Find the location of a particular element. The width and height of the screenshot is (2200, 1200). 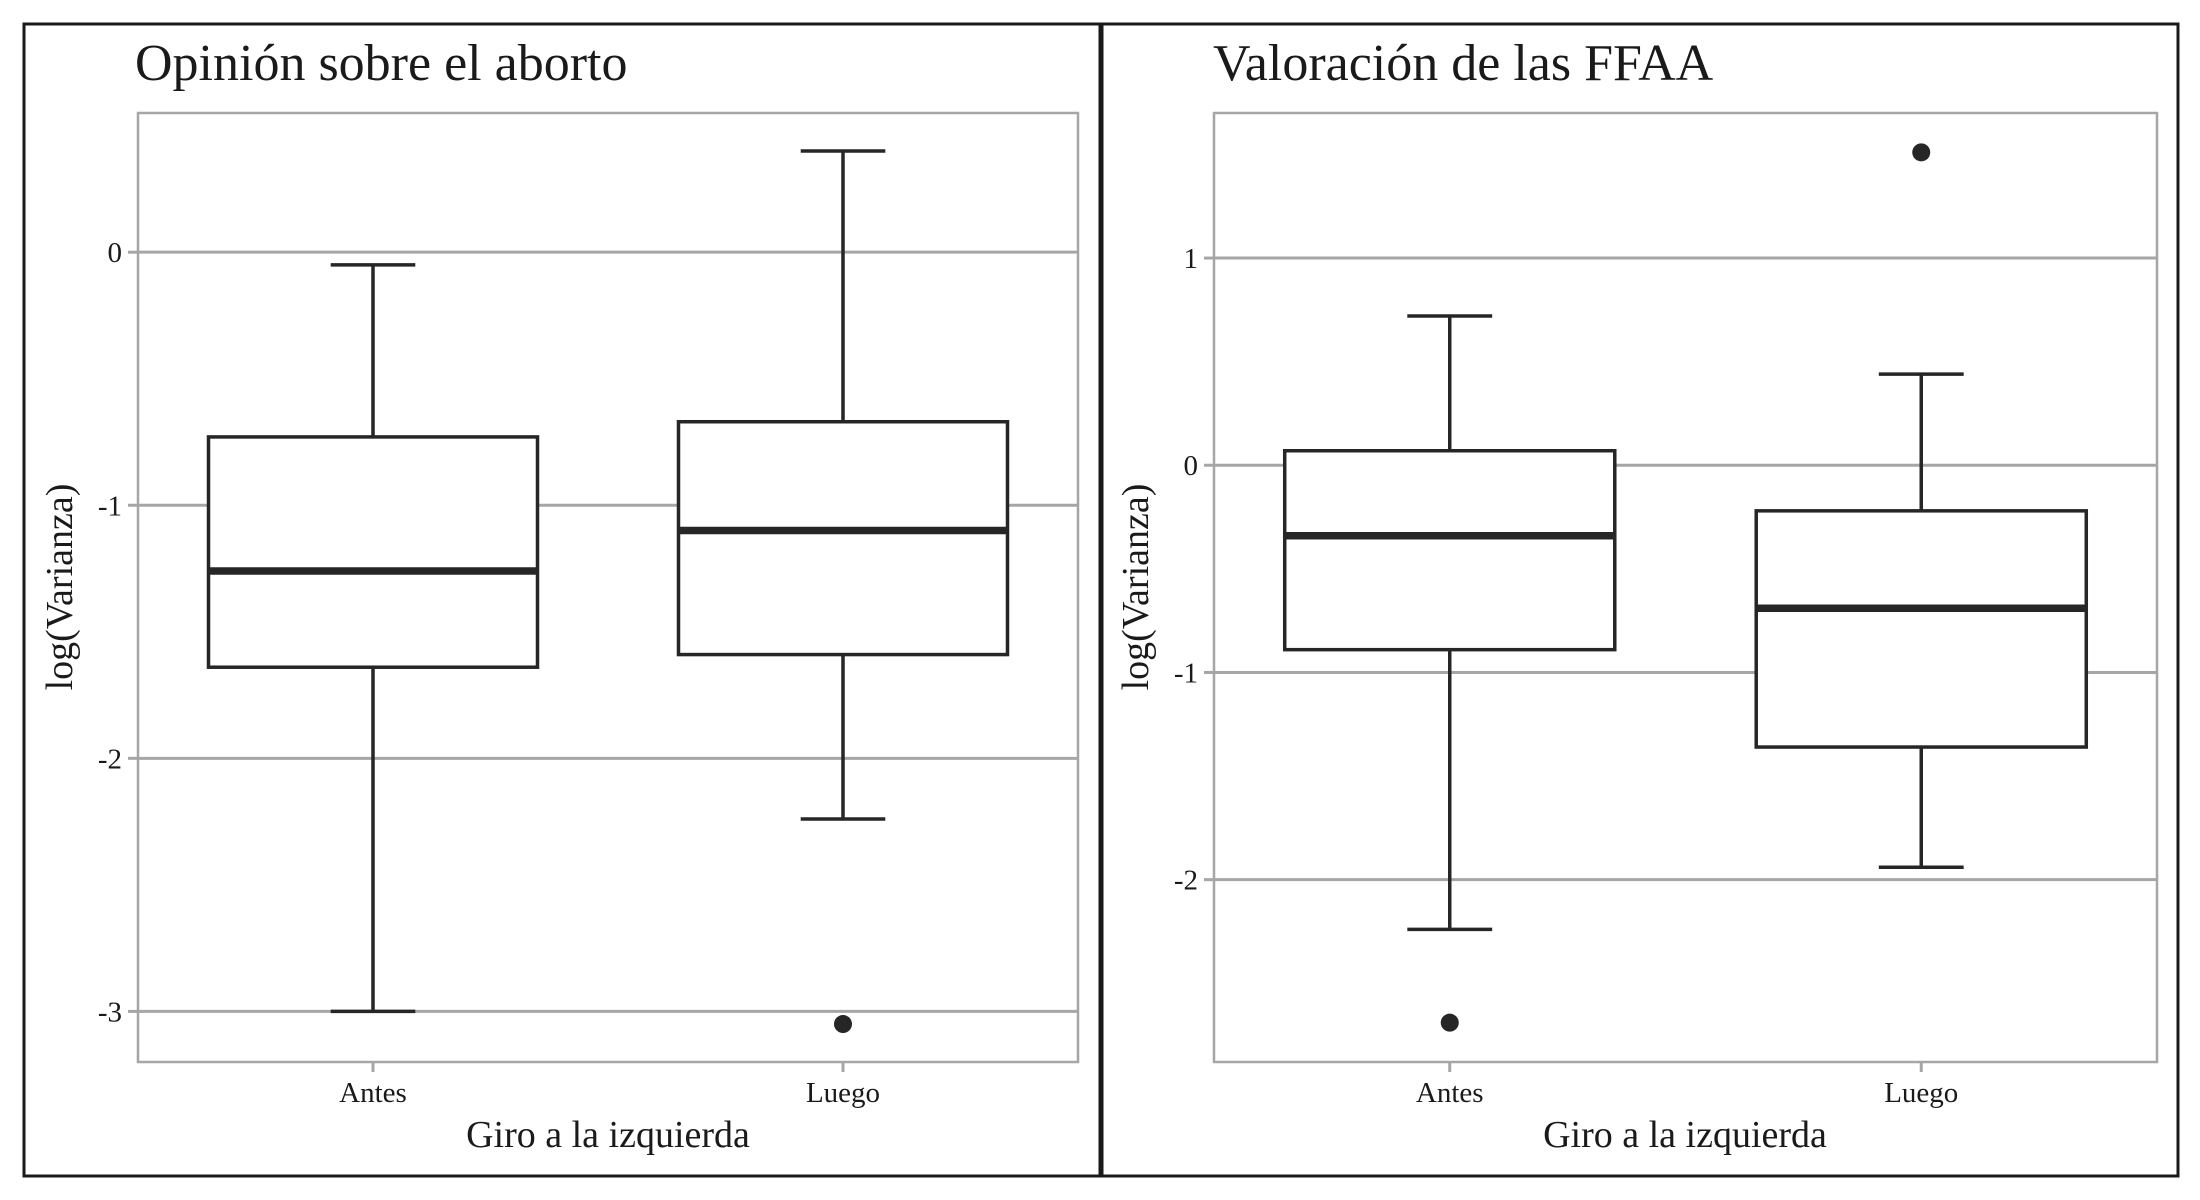

y-tick-label: -3 is located at coordinates (110, 1012).